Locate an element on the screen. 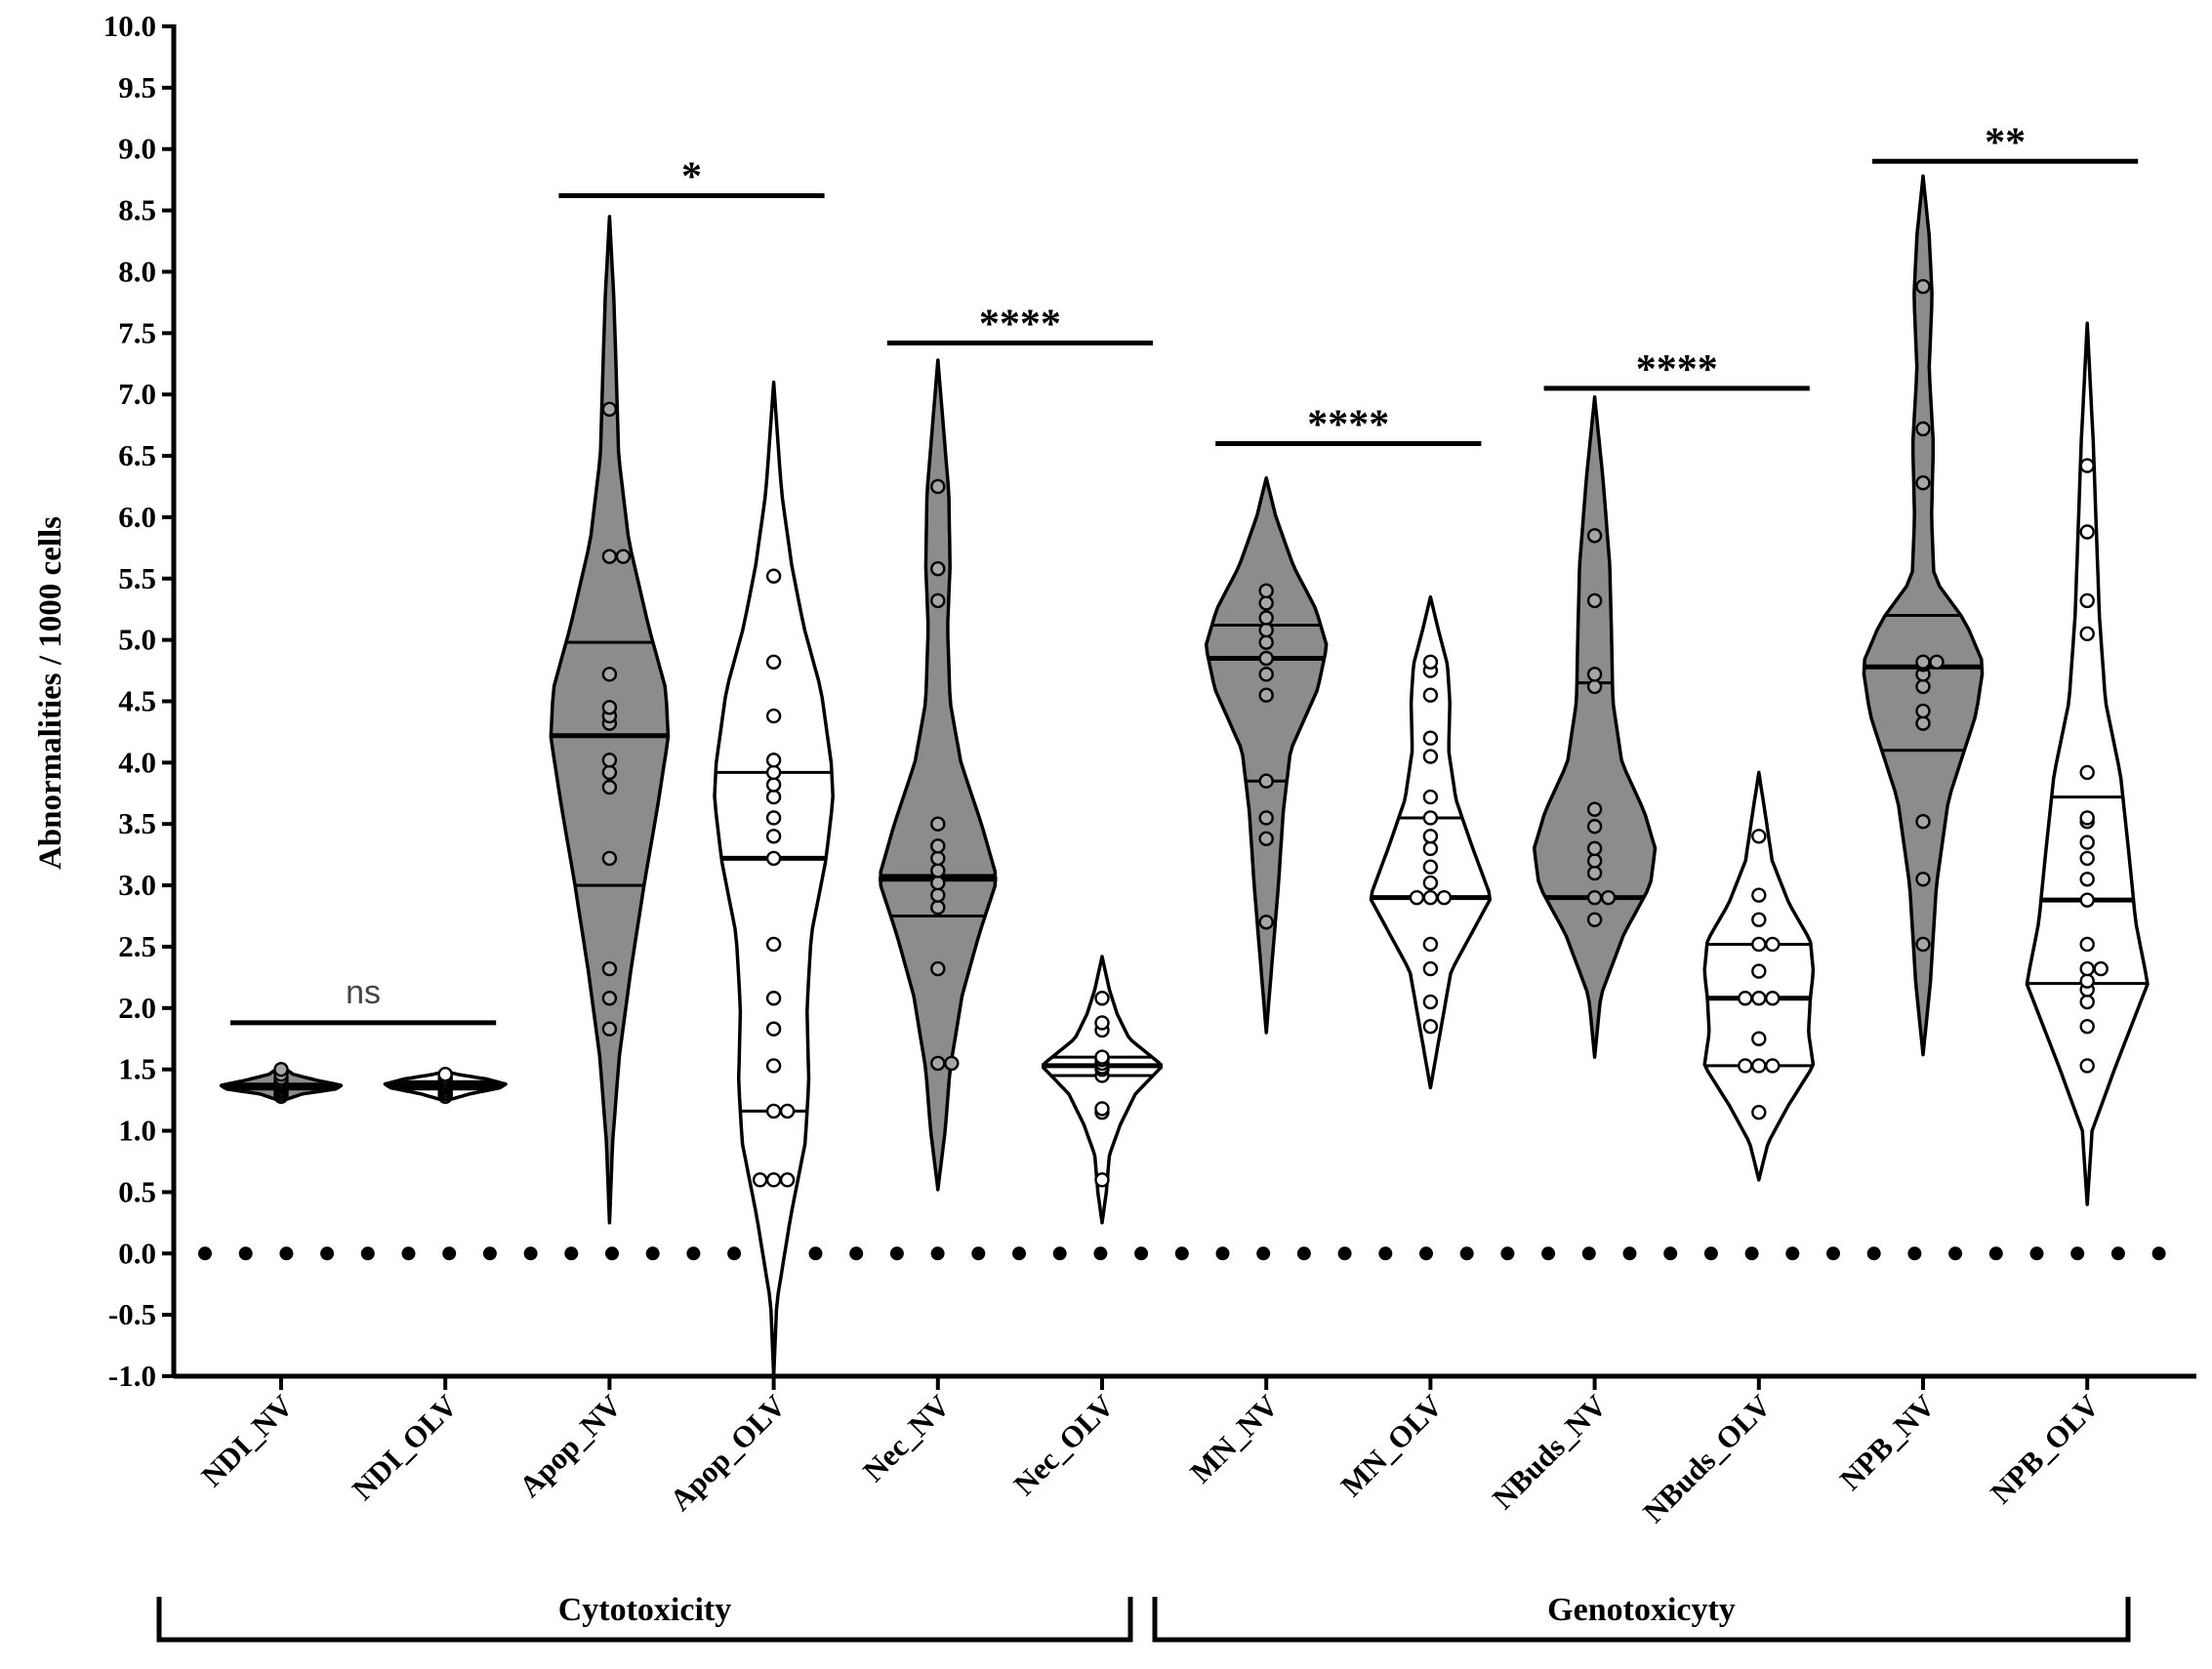  y-tick-label: -0.5 is located at coordinates (132, 1314).